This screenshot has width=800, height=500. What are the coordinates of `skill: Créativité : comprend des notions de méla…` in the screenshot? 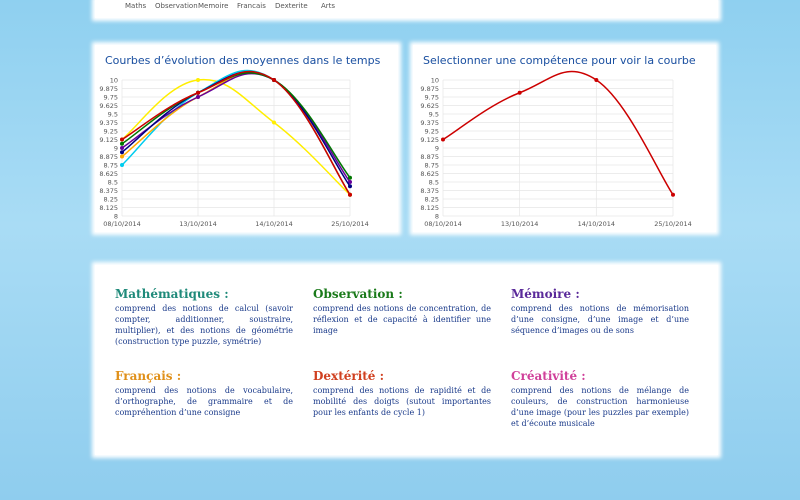 It's located at (600, 399).